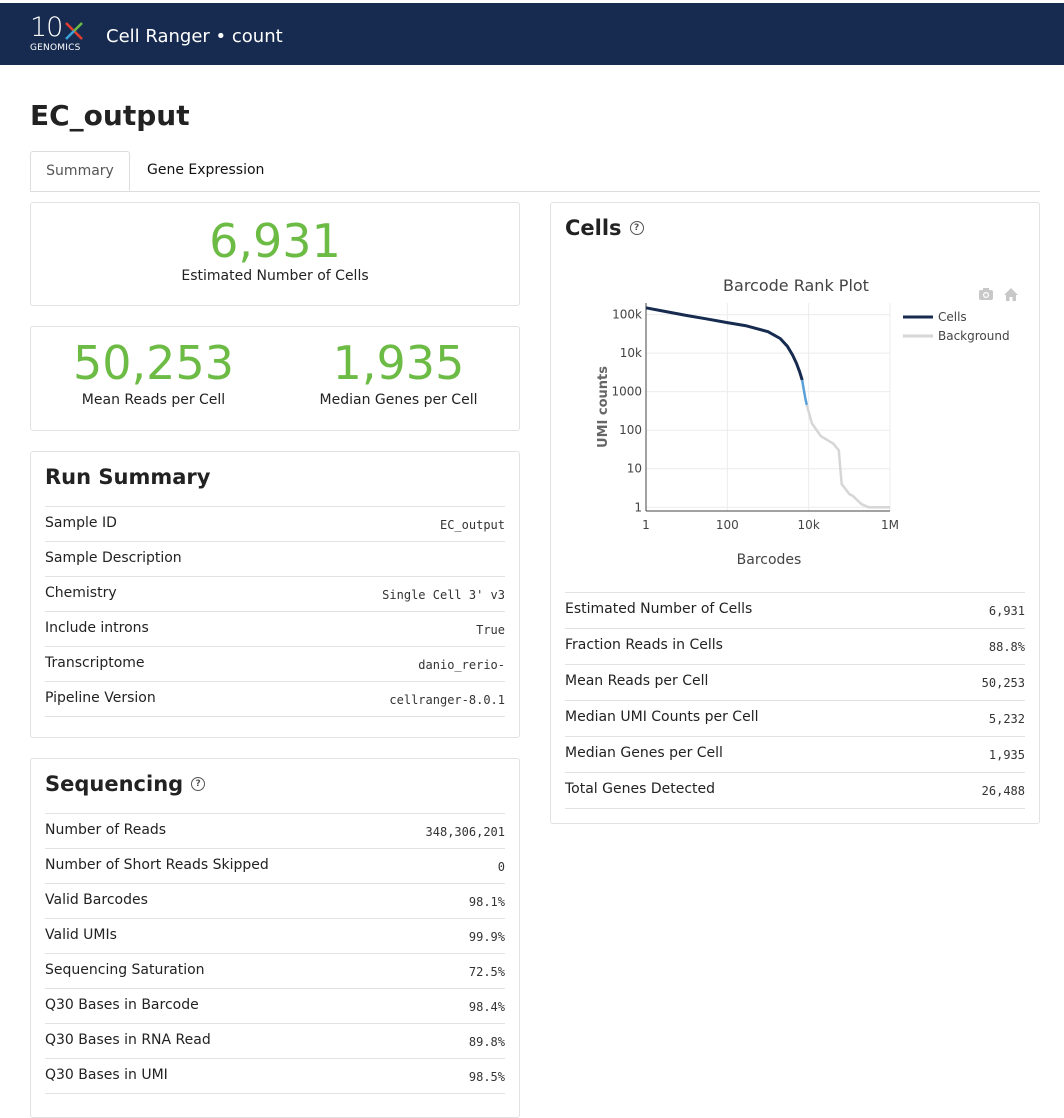 This screenshot has width=1064, height=1118. I want to click on x-tick-label: 10k, so click(809, 525).